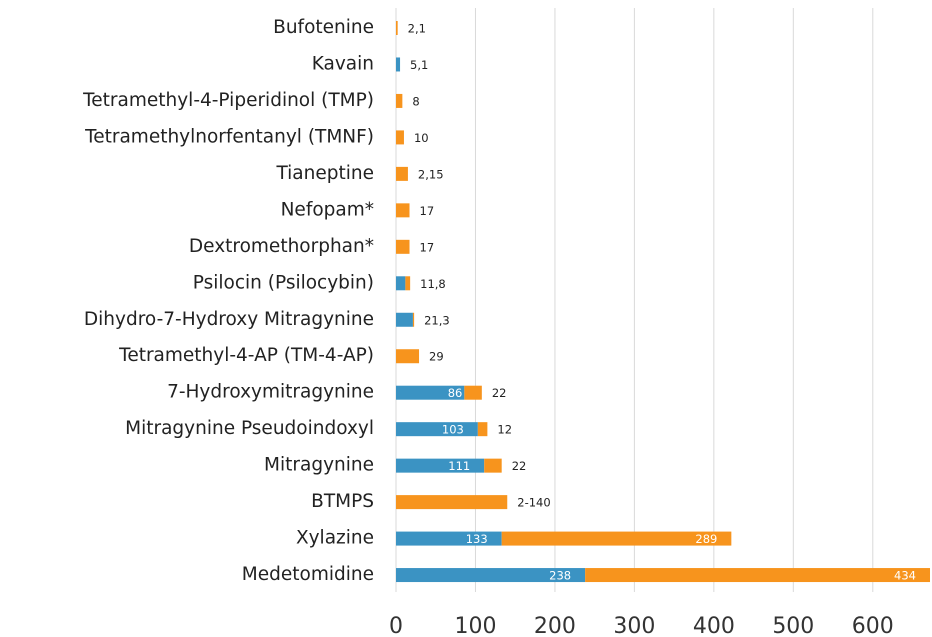  Describe the element at coordinates (436, 357) in the screenshot. I see `value-label: 29` at that location.